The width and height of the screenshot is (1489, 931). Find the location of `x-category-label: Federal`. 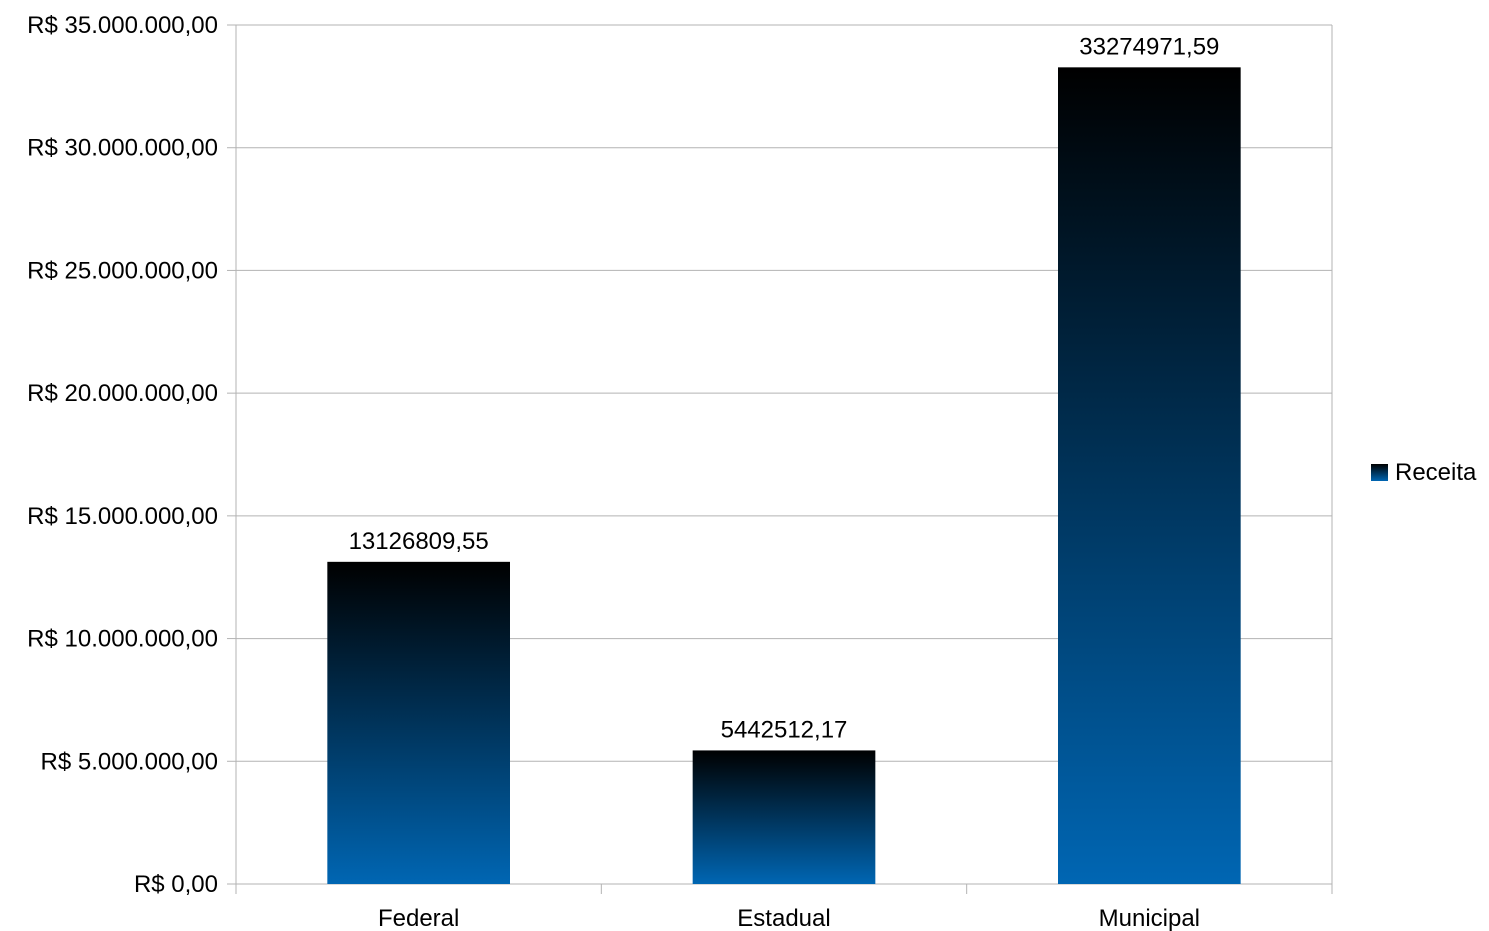

x-category-label: Federal is located at coordinates (418, 918).